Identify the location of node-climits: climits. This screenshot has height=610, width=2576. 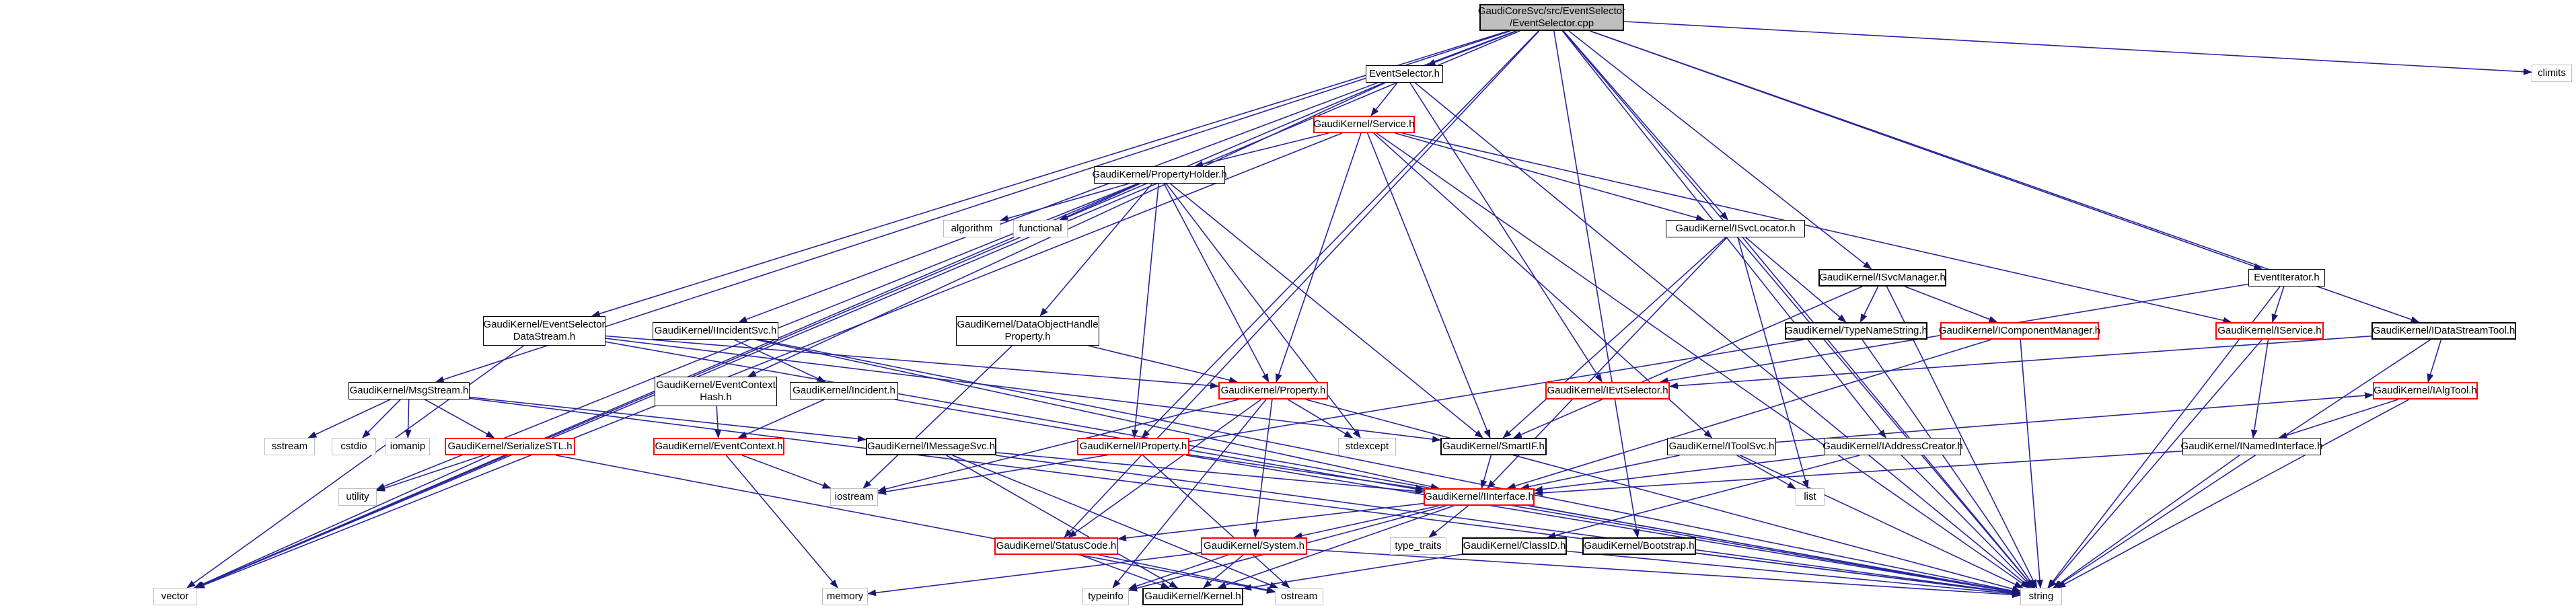
(2552, 73).